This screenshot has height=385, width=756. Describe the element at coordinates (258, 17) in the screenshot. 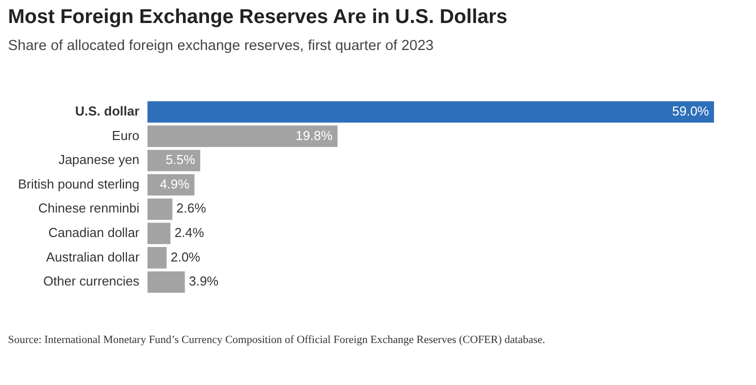

I see `chart-title: Most Foreign Exchange Reserves Are in U.S. Dollars` at that location.